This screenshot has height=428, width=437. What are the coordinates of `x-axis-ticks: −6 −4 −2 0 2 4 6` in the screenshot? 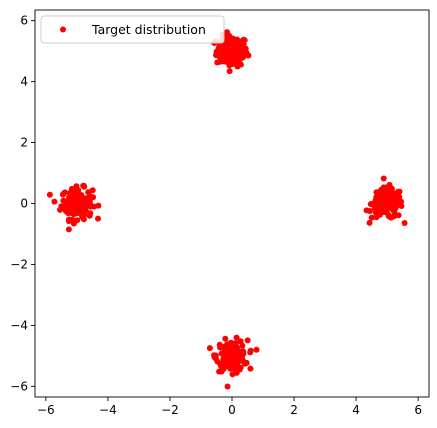 It's located at (229, 407).